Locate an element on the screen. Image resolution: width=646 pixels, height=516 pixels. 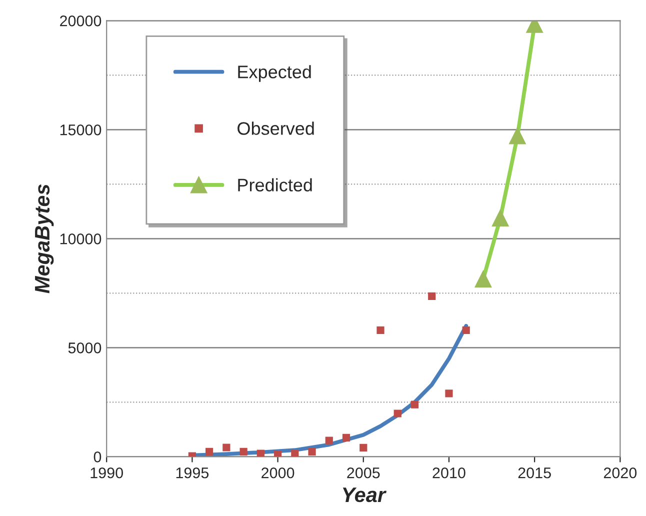
y-tick-label: 10000 is located at coordinates (81, 239).